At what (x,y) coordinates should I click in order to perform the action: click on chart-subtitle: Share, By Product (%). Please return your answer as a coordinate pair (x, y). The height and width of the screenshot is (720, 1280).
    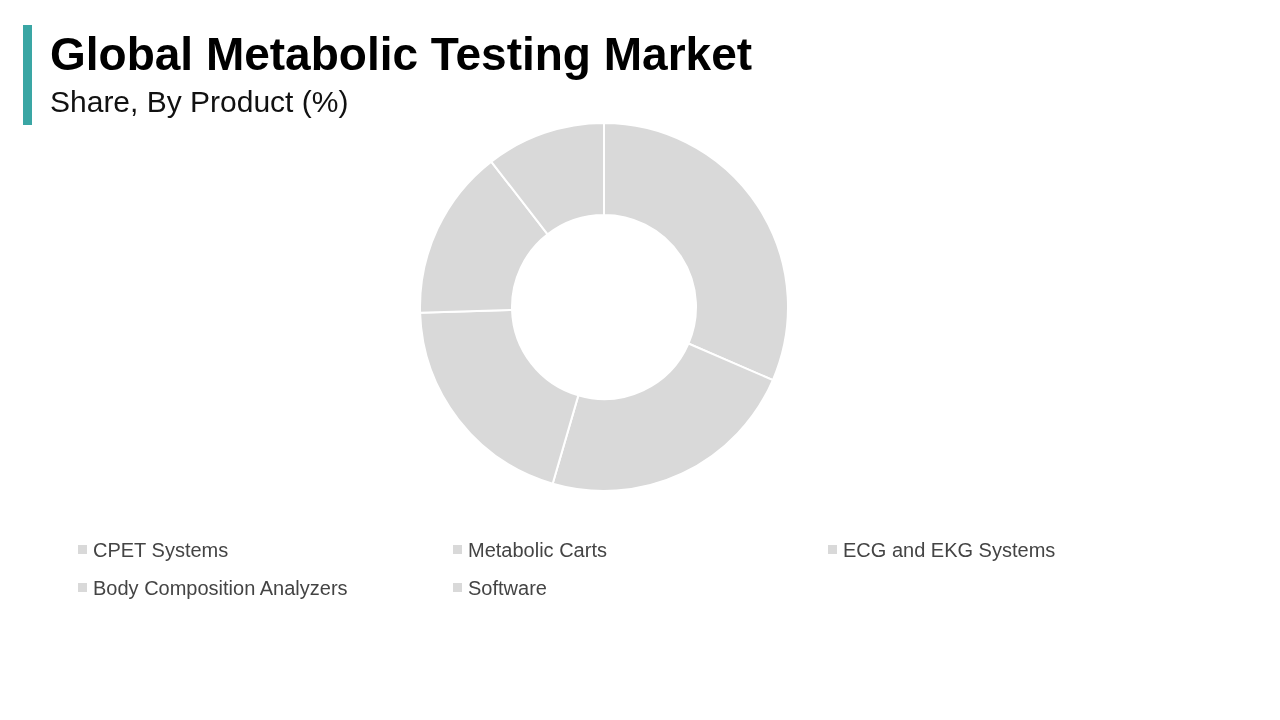
    Looking at the image, I should click on (199, 101).